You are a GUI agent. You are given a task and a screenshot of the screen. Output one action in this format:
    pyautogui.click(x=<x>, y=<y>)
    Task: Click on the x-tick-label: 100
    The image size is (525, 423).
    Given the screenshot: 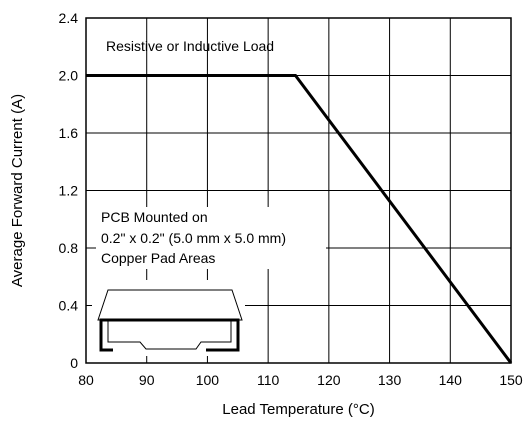 What is the action you would take?
    pyautogui.click(x=208, y=380)
    